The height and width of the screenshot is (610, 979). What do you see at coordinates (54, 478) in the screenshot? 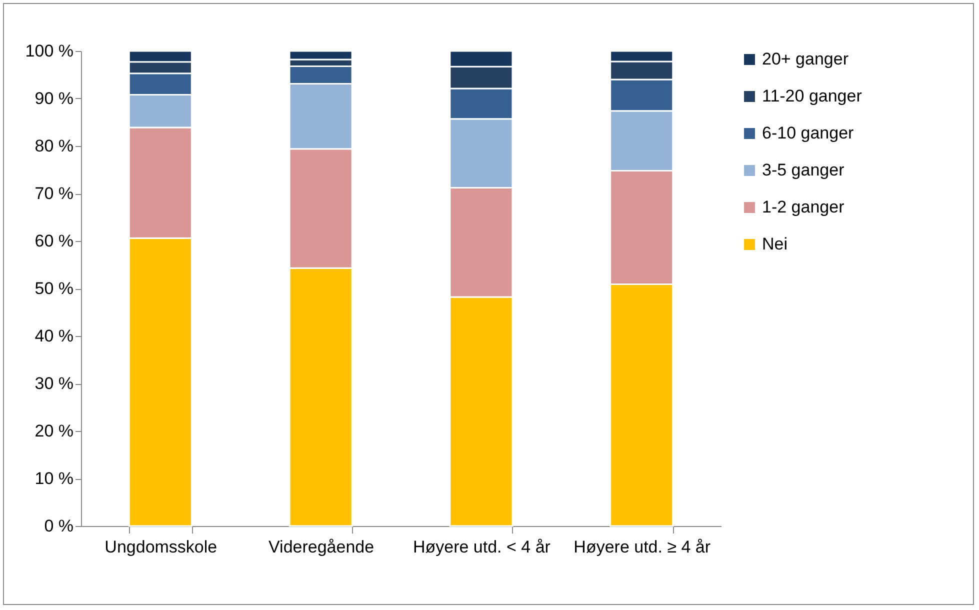
I see `y-tick-label: 10 %` at bounding box center [54, 478].